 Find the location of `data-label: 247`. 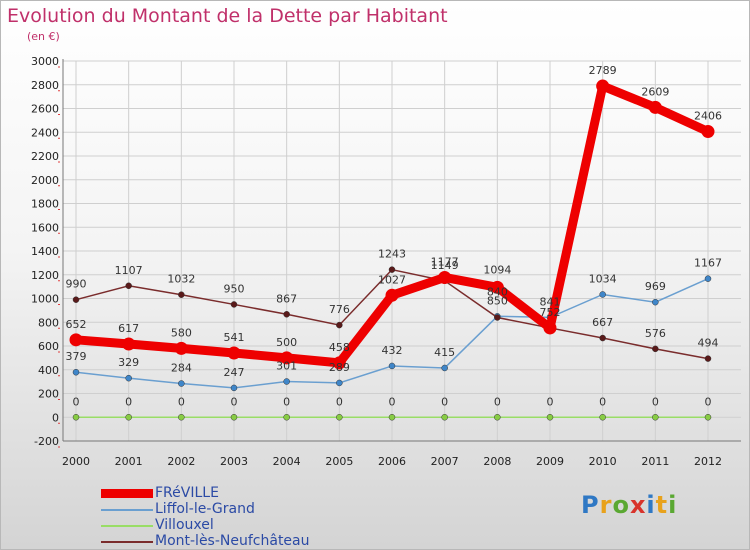

data-label: 247 is located at coordinates (234, 372).